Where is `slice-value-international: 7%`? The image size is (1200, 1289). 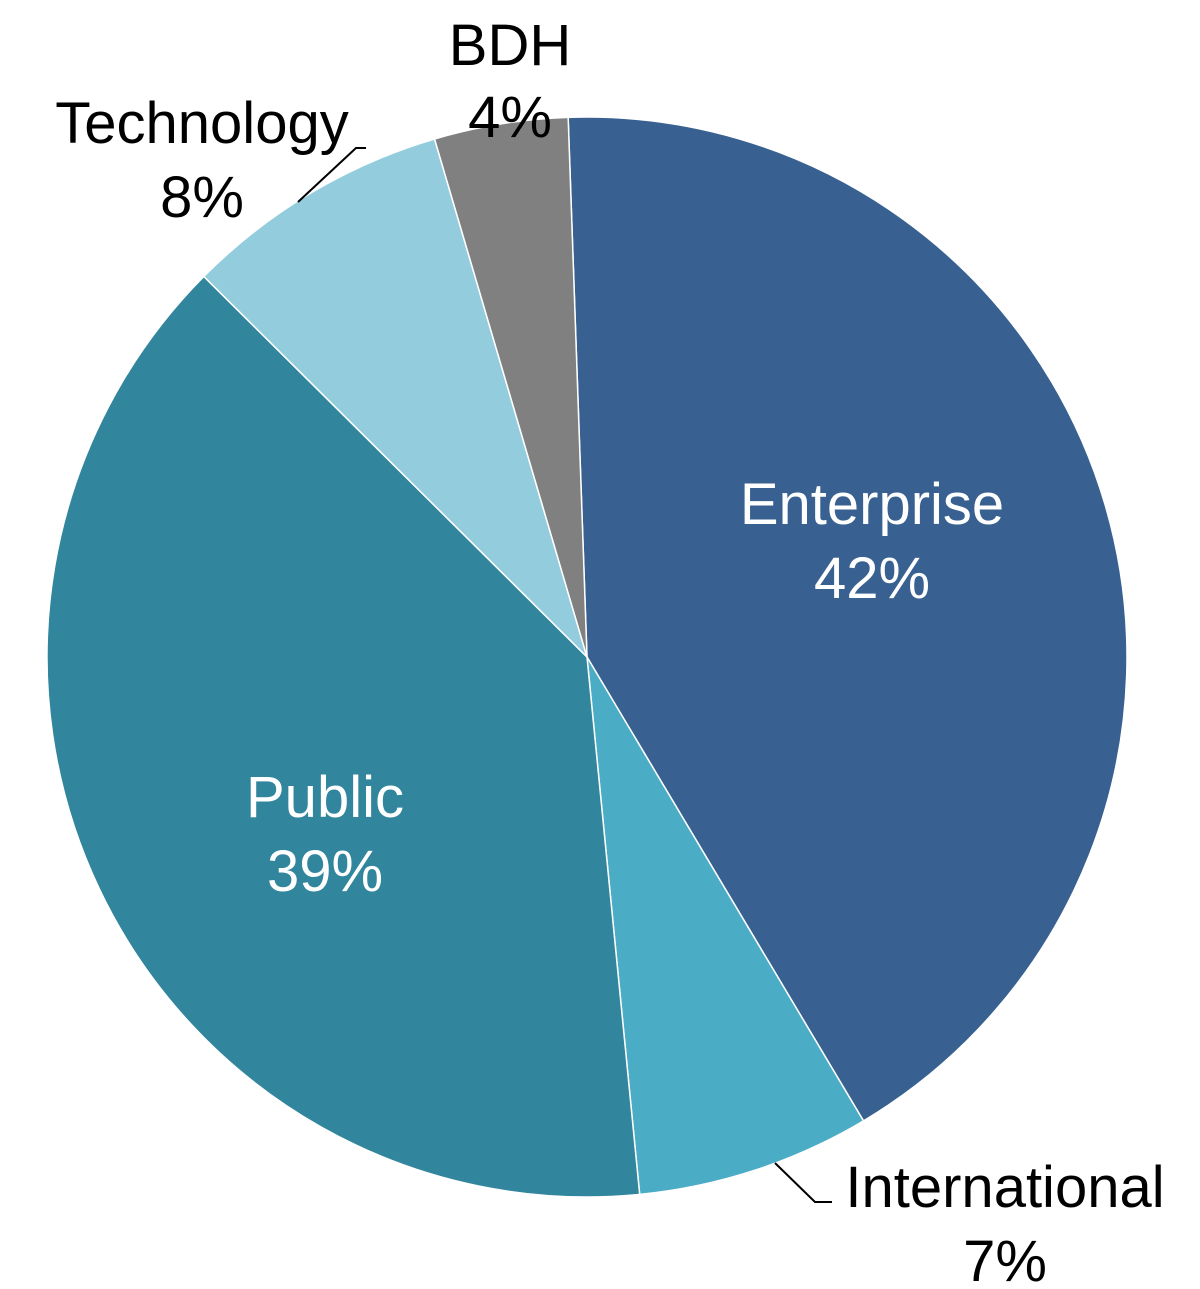
slice-value-international: 7% is located at coordinates (1005, 1259).